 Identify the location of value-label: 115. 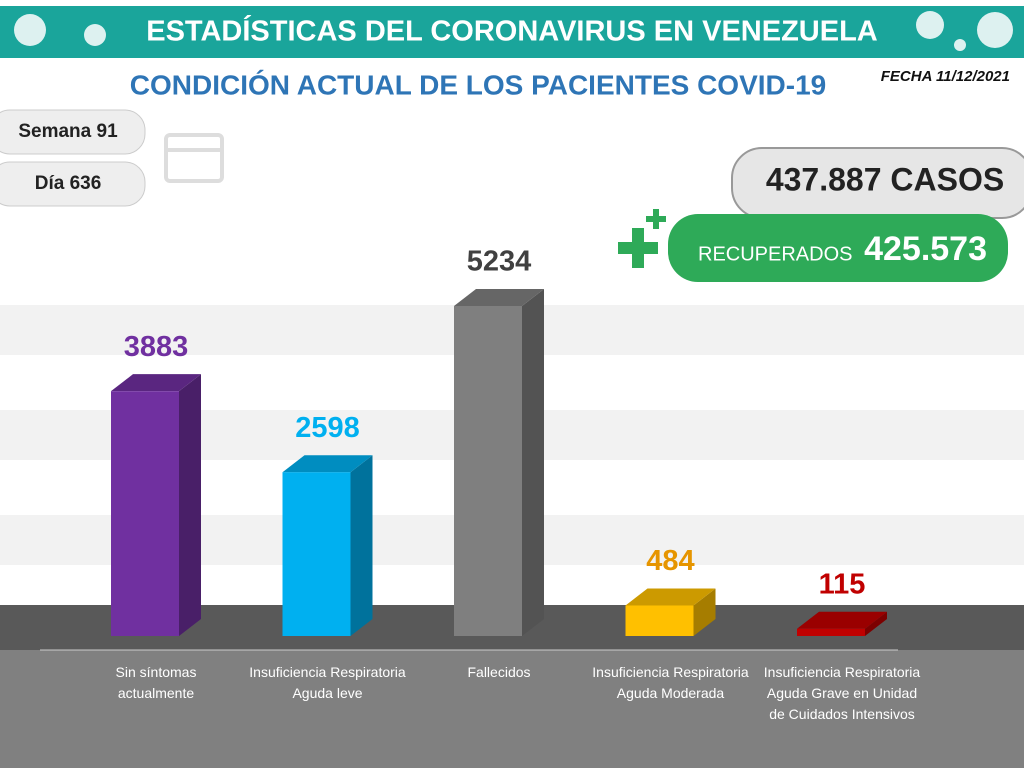
(842, 584).